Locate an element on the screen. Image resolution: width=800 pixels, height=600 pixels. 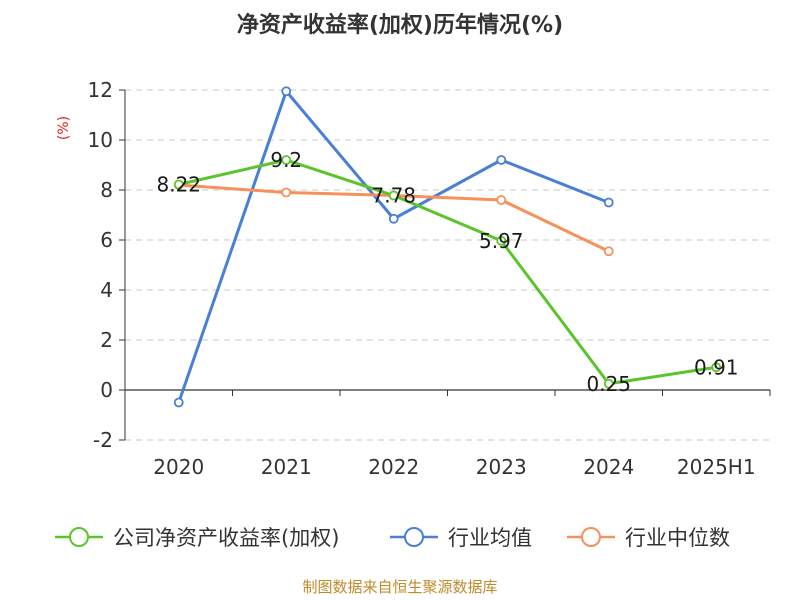
legend-label: 公司净资产收益率(加权) is located at coordinates (226, 538).